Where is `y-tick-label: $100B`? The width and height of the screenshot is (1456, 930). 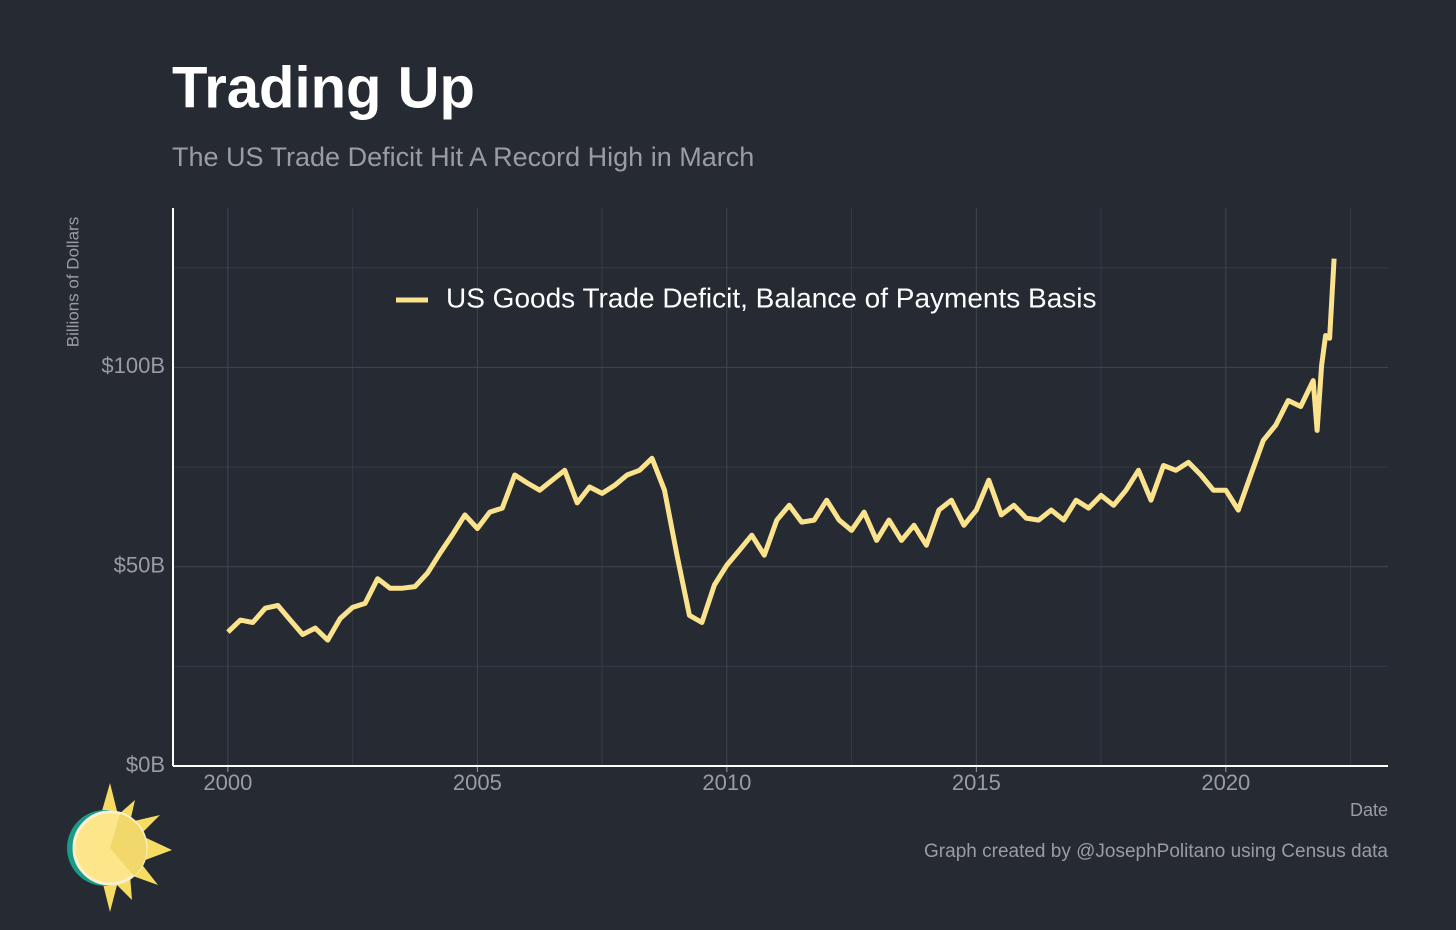 y-tick-label: $100B is located at coordinates (133, 365).